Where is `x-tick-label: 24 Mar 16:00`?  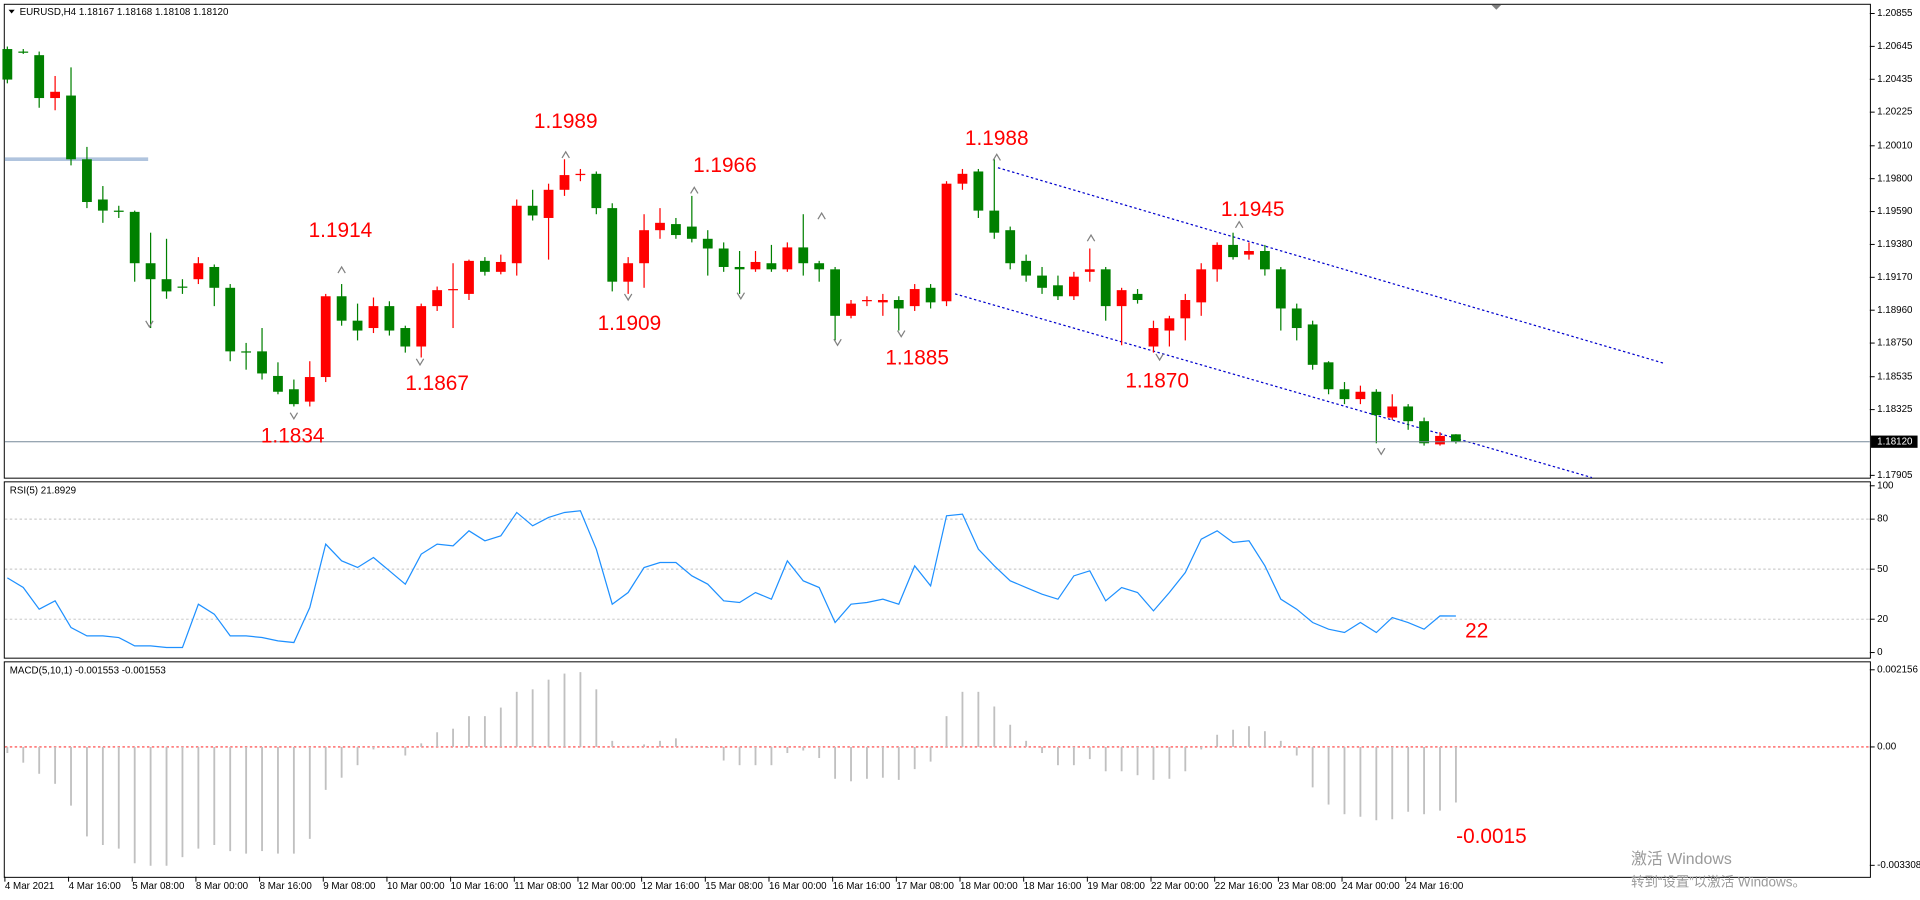
x-tick-label: 24 Mar 16:00 is located at coordinates (1435, 886).